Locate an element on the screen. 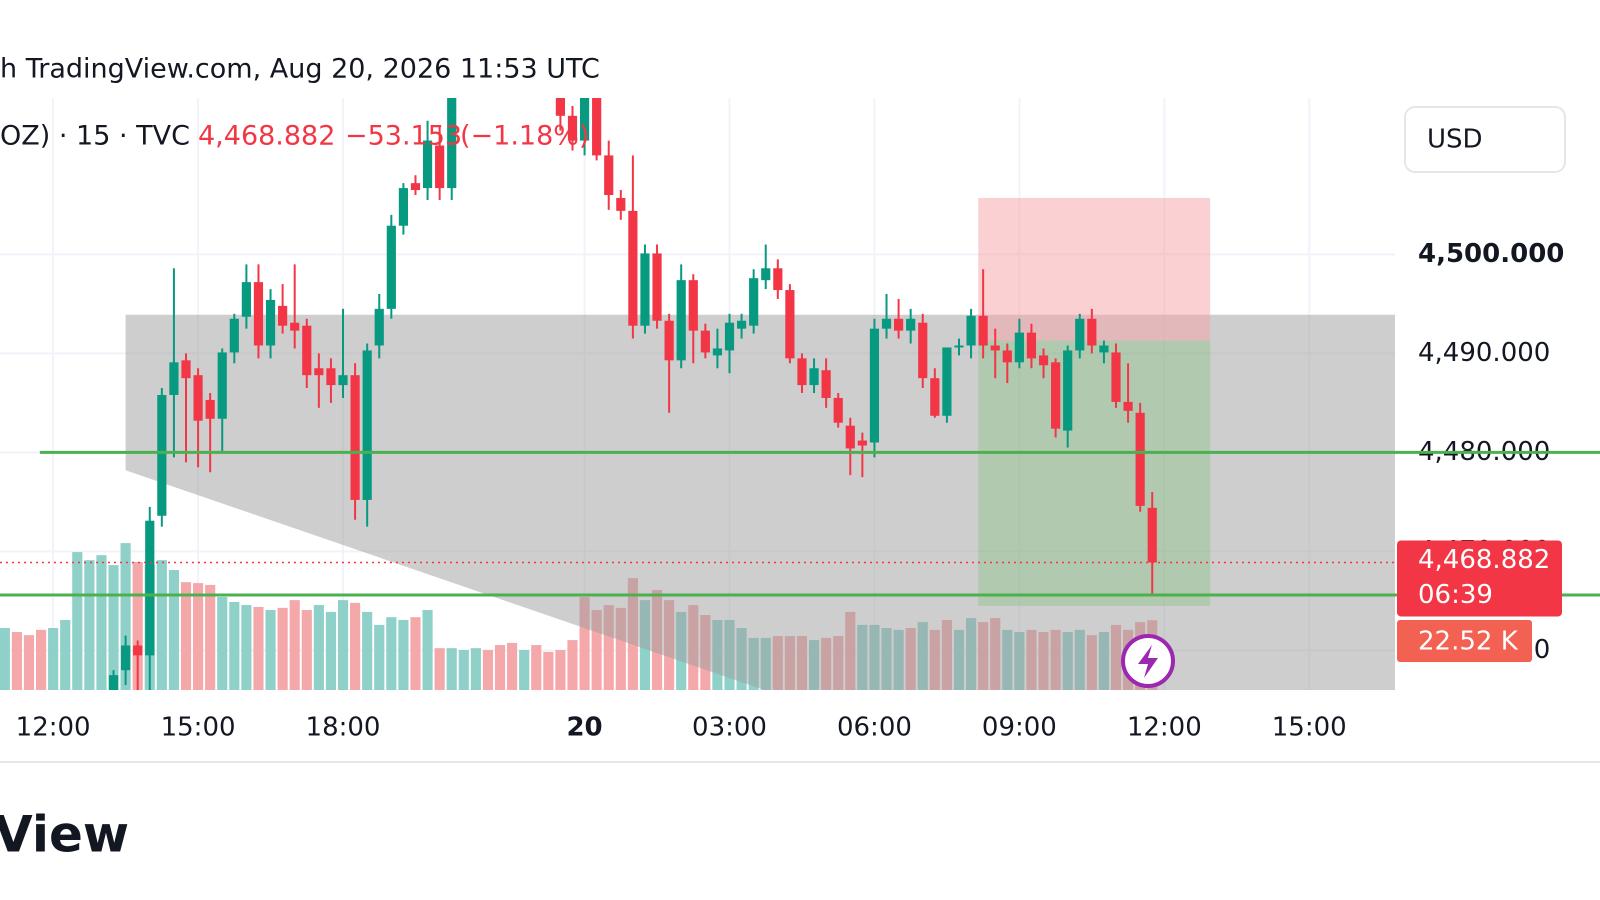  y-tick-label: 4,490.000 is located at coordinates (1484, 353).